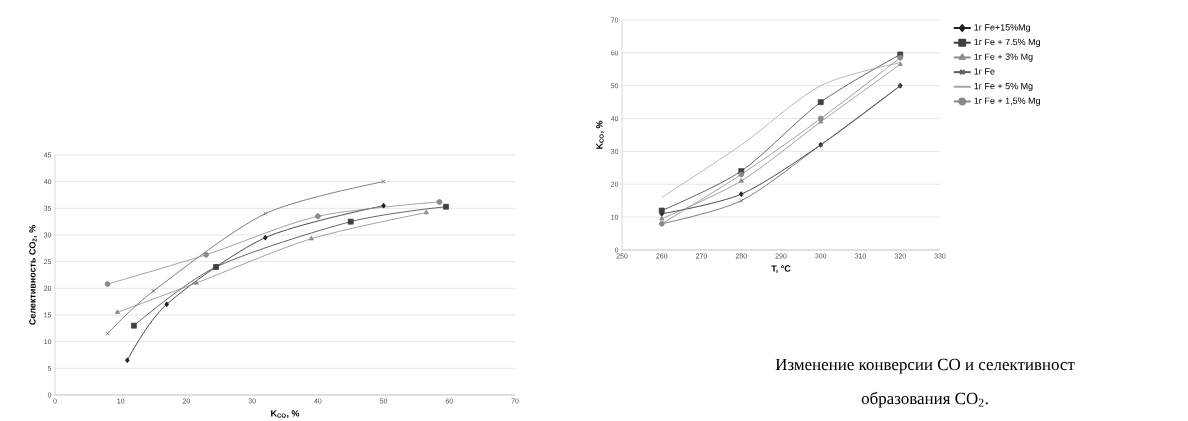 The image size is (1188, 421). I want to click on legend-label: 1г Fe + 5% Mg, so click(1003, 86).